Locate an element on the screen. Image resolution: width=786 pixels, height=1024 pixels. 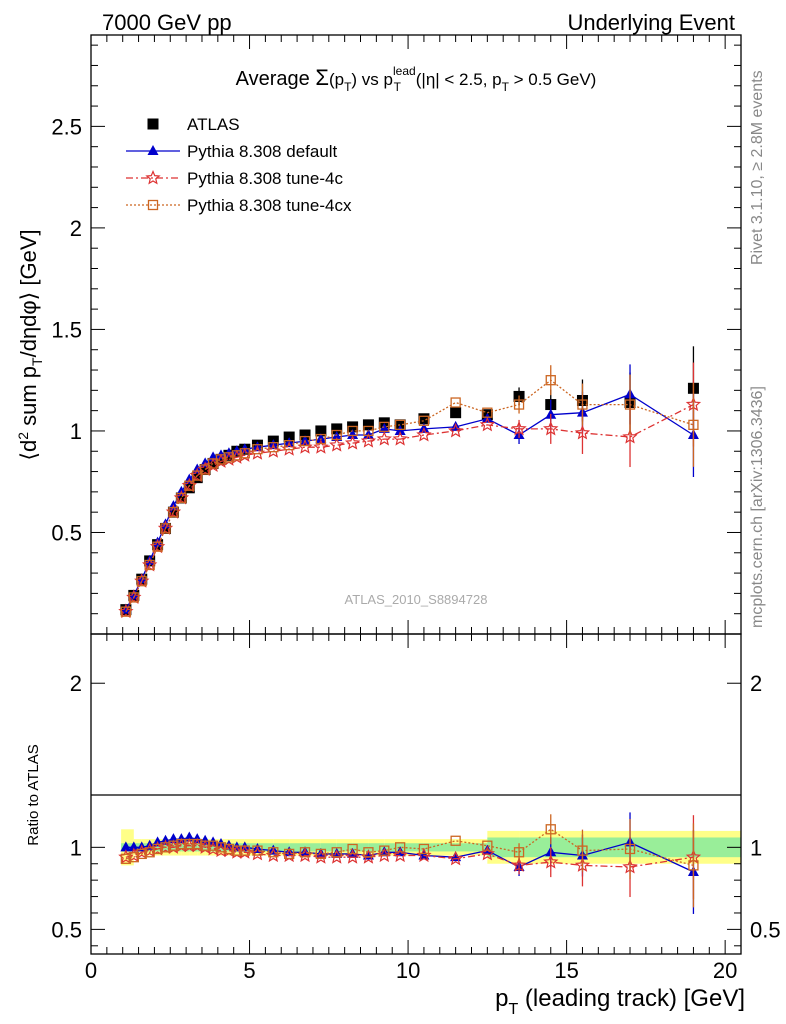
main-y-axis-label: ⟨d2 sum pT/dηdφ⟩ [GeV] is located at coordinates (30, 344).